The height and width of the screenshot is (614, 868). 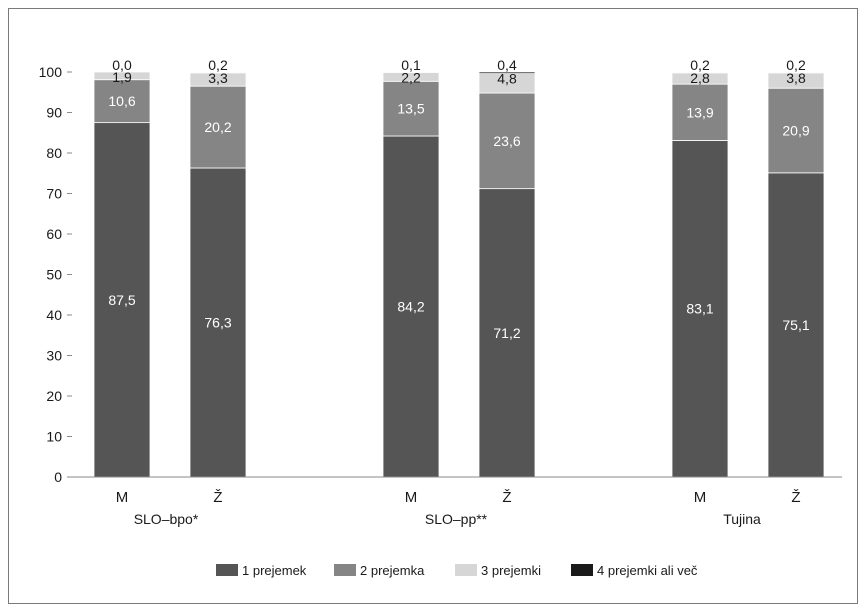 I want to click on data-label: 76,3, so click(x=217, y=322).